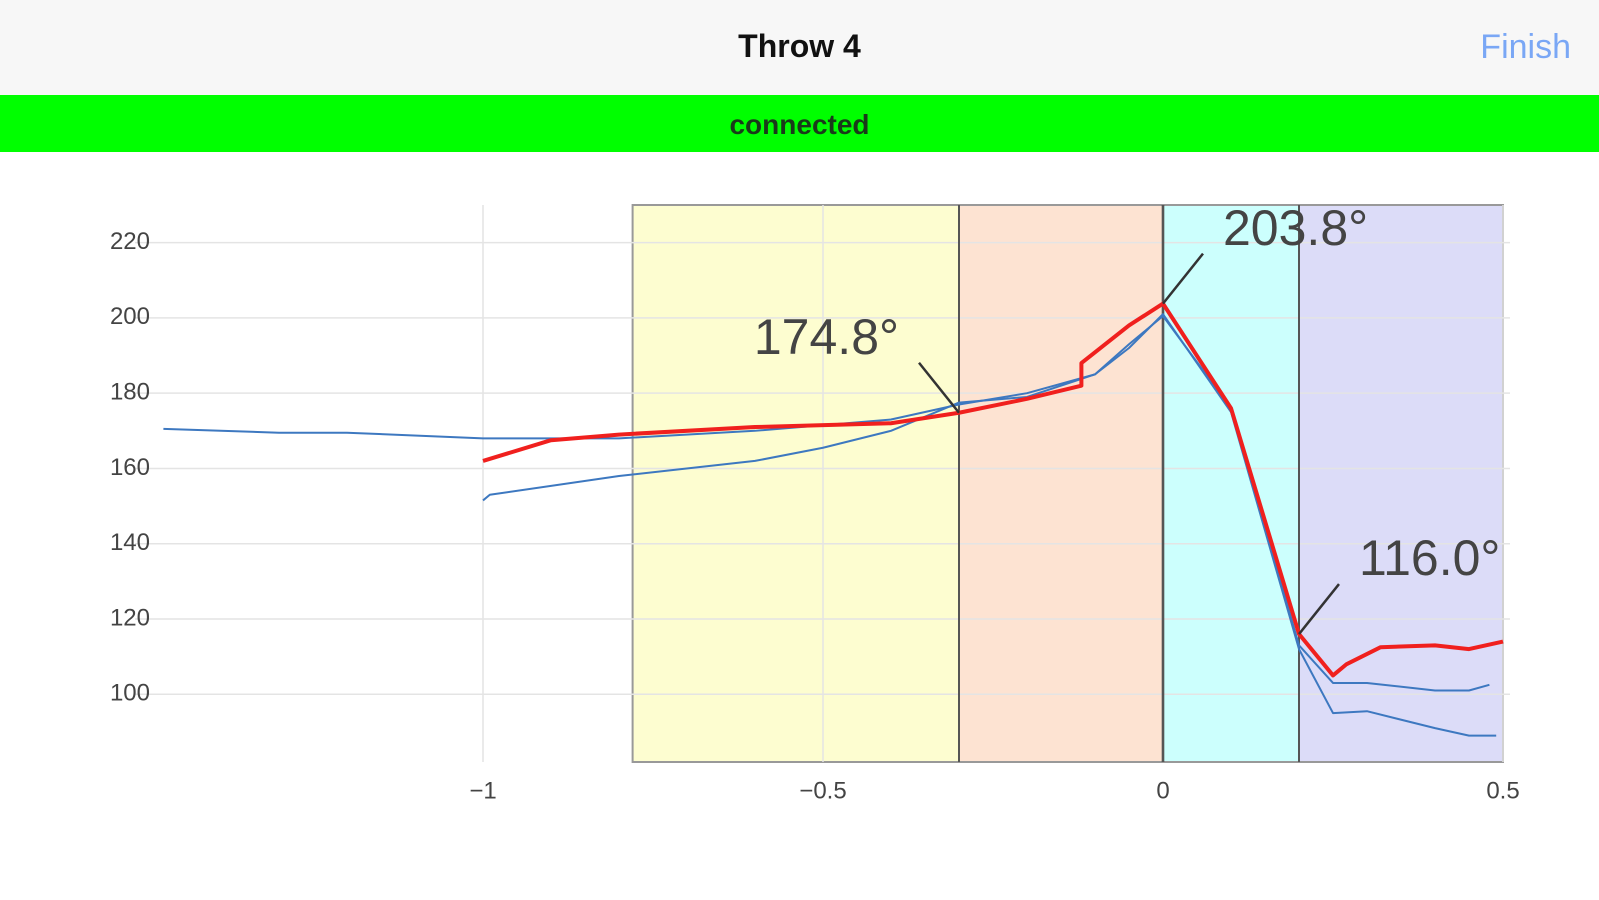 This screenshot has height=900, width=1599. Describe the element at coordinates (826, 337) in the screenshot. I see `annotation-label: 174.8°` at that location.